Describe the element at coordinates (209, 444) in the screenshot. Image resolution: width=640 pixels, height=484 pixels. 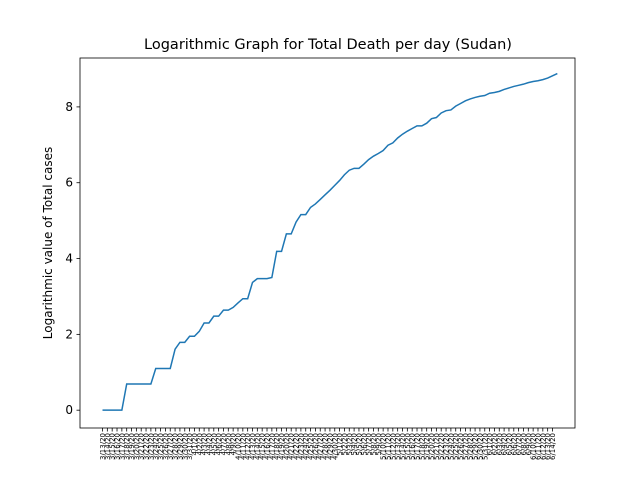
I see `x-tick-label: 4/4/20` at that location.